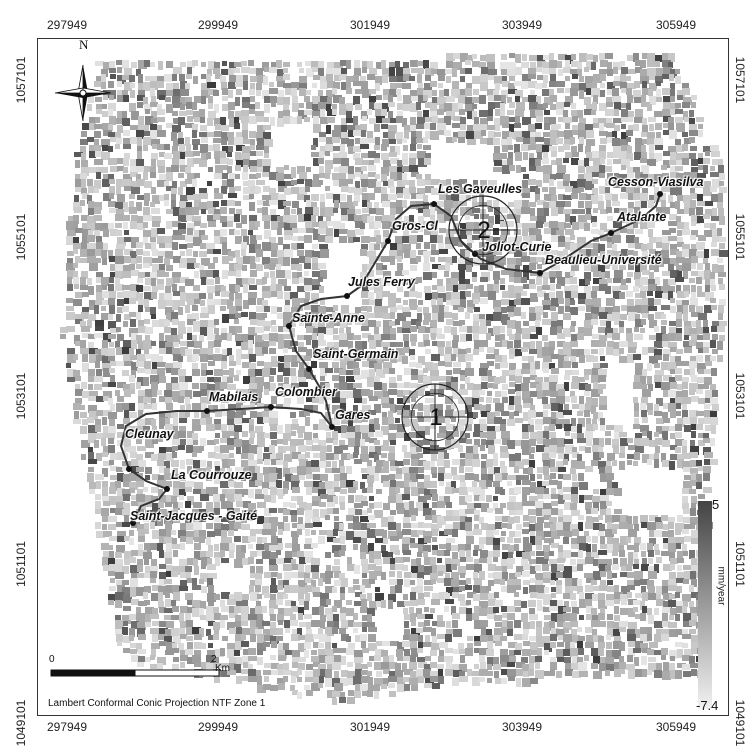  Describe the element at coordinates (211, 475) in the screenshot. I see `station-label: La Courrouze` at that location.